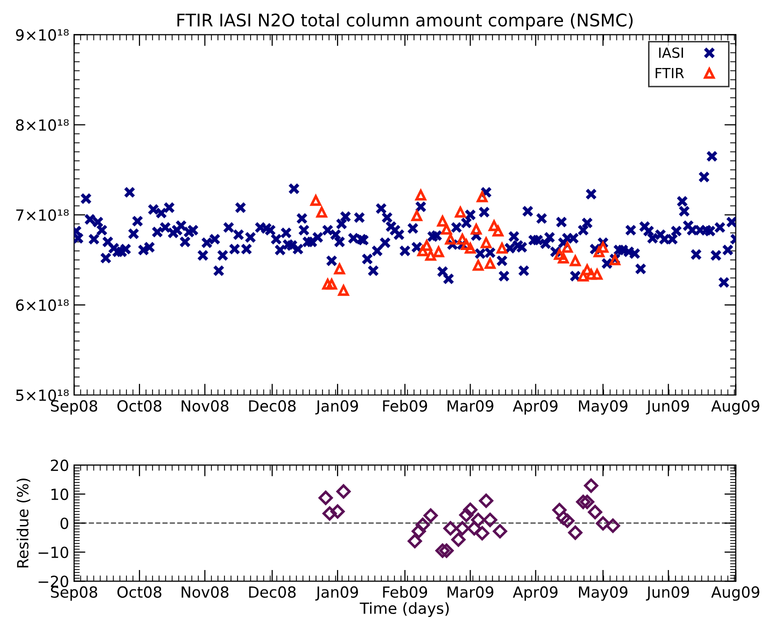 Image resolution: width=764 pixels, height=631 pixels. Describe the element at coordinates (53, 552) in the screenshot. I see `y-tick-label: −10` at that location.